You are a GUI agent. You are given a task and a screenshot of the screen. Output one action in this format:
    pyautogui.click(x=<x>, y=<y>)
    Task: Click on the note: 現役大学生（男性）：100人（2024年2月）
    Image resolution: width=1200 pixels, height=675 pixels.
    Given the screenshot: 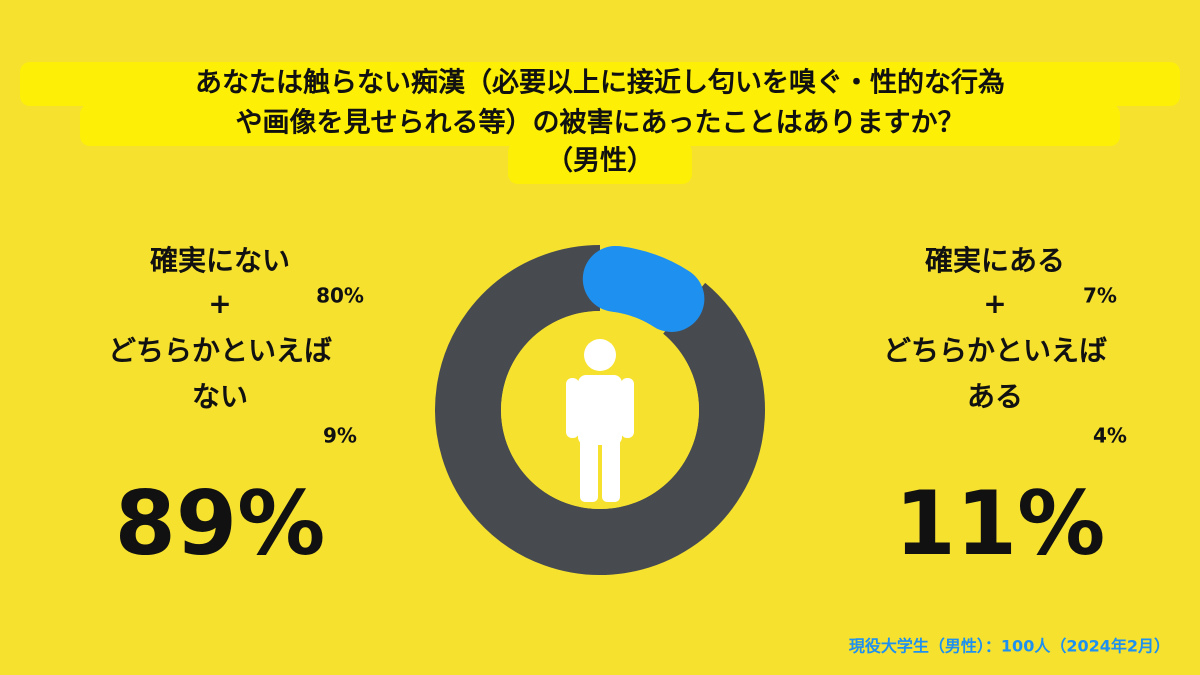 What is the action you would take?
    pyautogui.click(x=1009, y=646)
    